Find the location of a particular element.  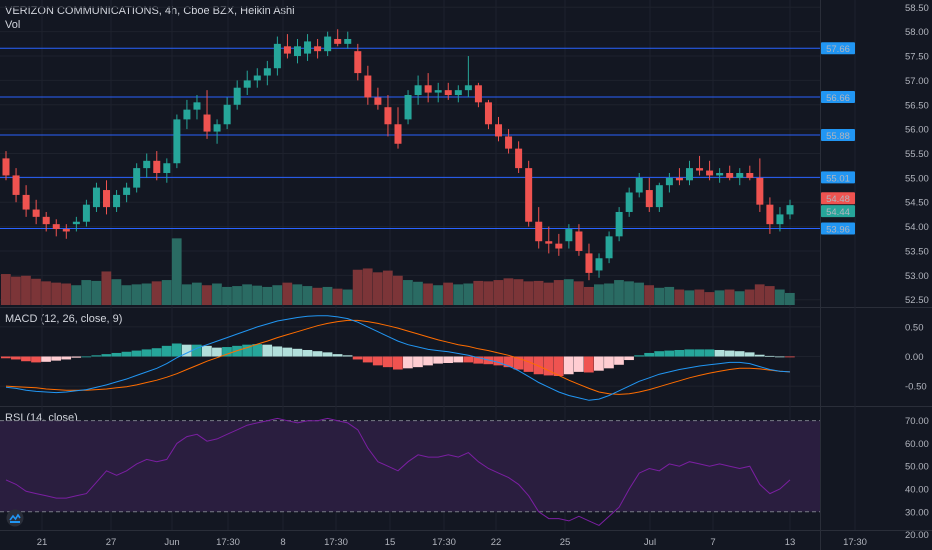

chart-style-label: Heikin Ashi is located at coordinates (267, 11).